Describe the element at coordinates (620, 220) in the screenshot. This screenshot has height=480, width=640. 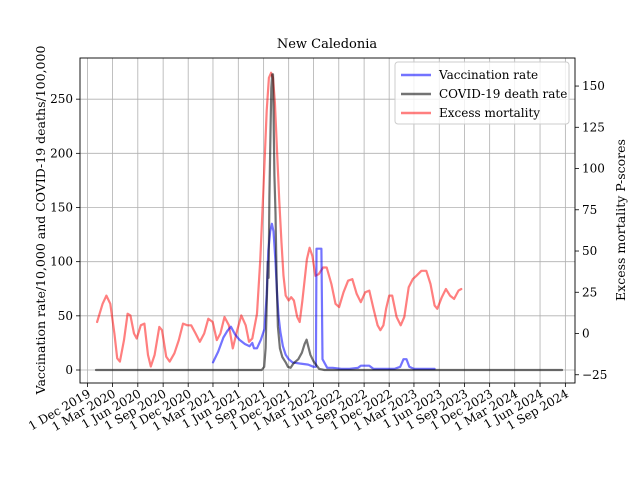
I see `right-y-axis-label: Excess mortality P-scores` at that location.